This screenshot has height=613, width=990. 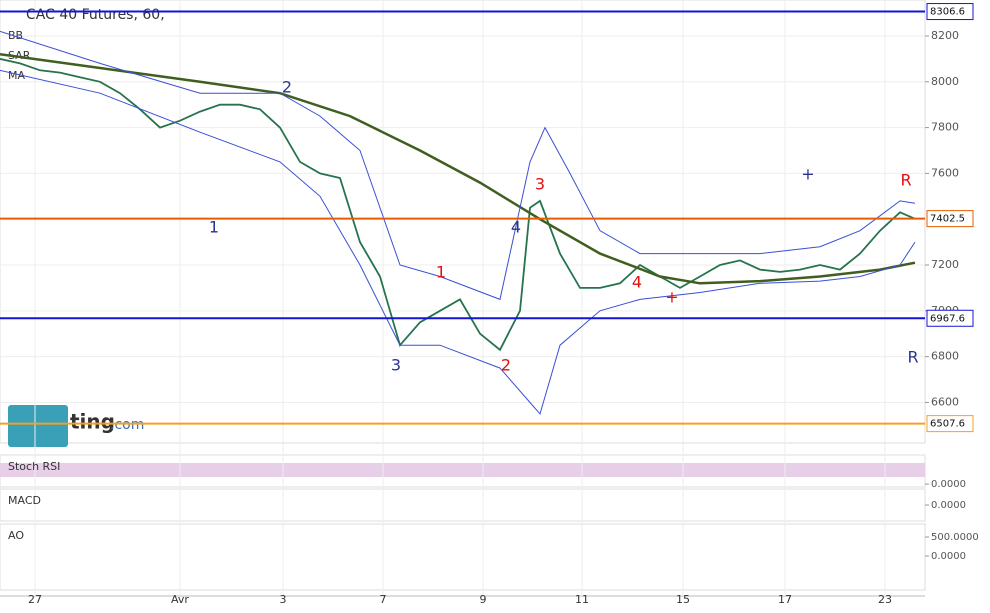 What do you see at coordinates (92, 422) in the screenshot?
I see `watermark: ting` at bounding box center [92, 422].